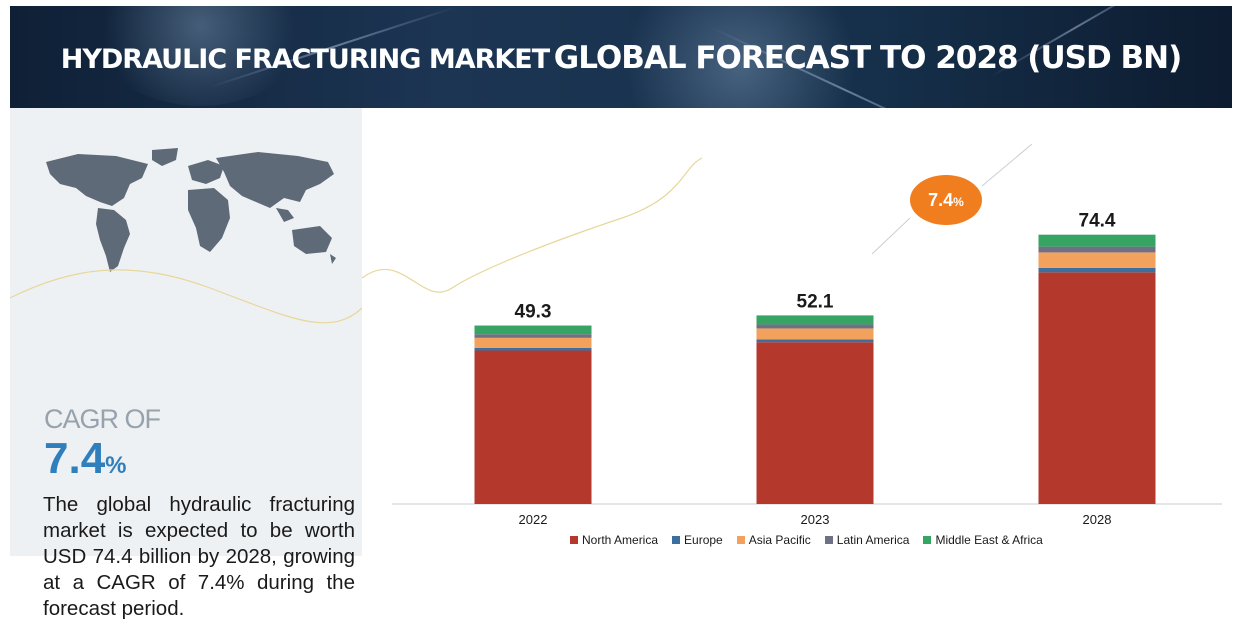 This screenshot has width=1243, height=622. Describe the element at coordinates (532, 225) in the screenshot. I see `decorative-wave` at that location.